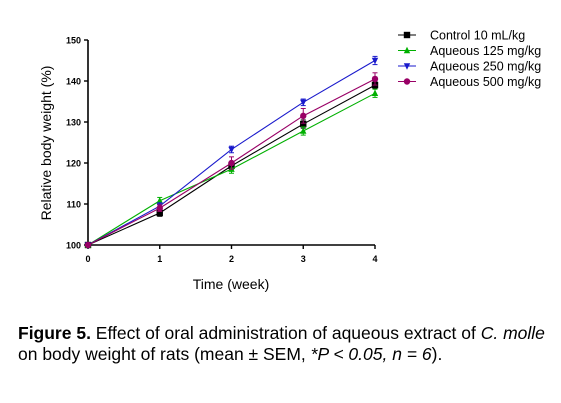  What do you see at coordinates (303, 259) in the screenshot?
I see `x-tick-label: 3` at bounding box center [303, 259].